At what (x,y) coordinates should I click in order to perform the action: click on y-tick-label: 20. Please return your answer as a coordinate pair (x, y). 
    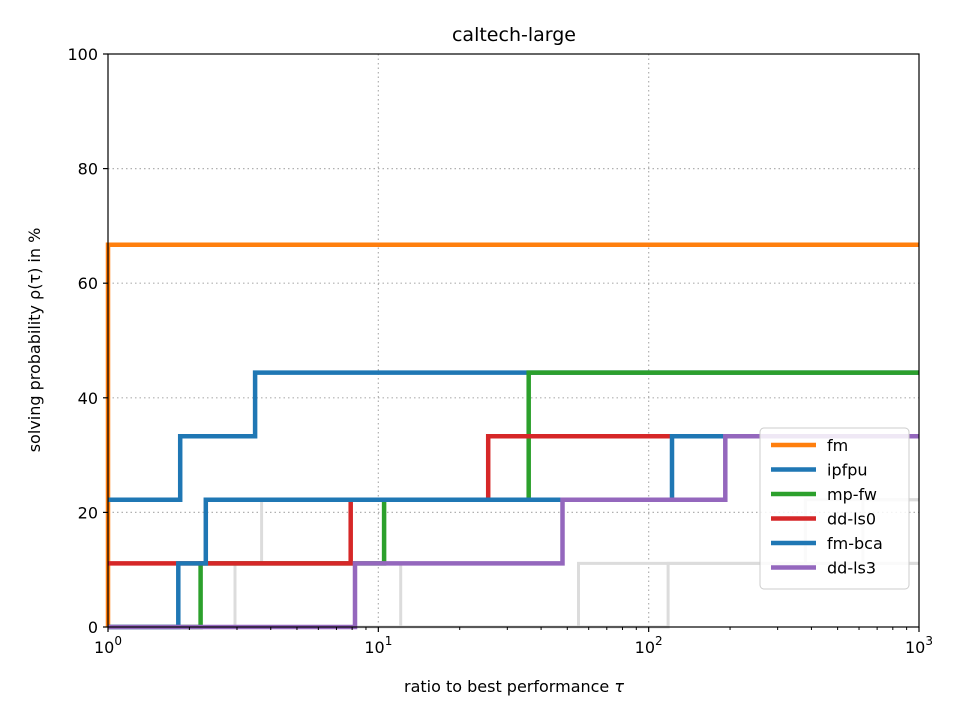
    Looking at the image, I should click on (88, 512).